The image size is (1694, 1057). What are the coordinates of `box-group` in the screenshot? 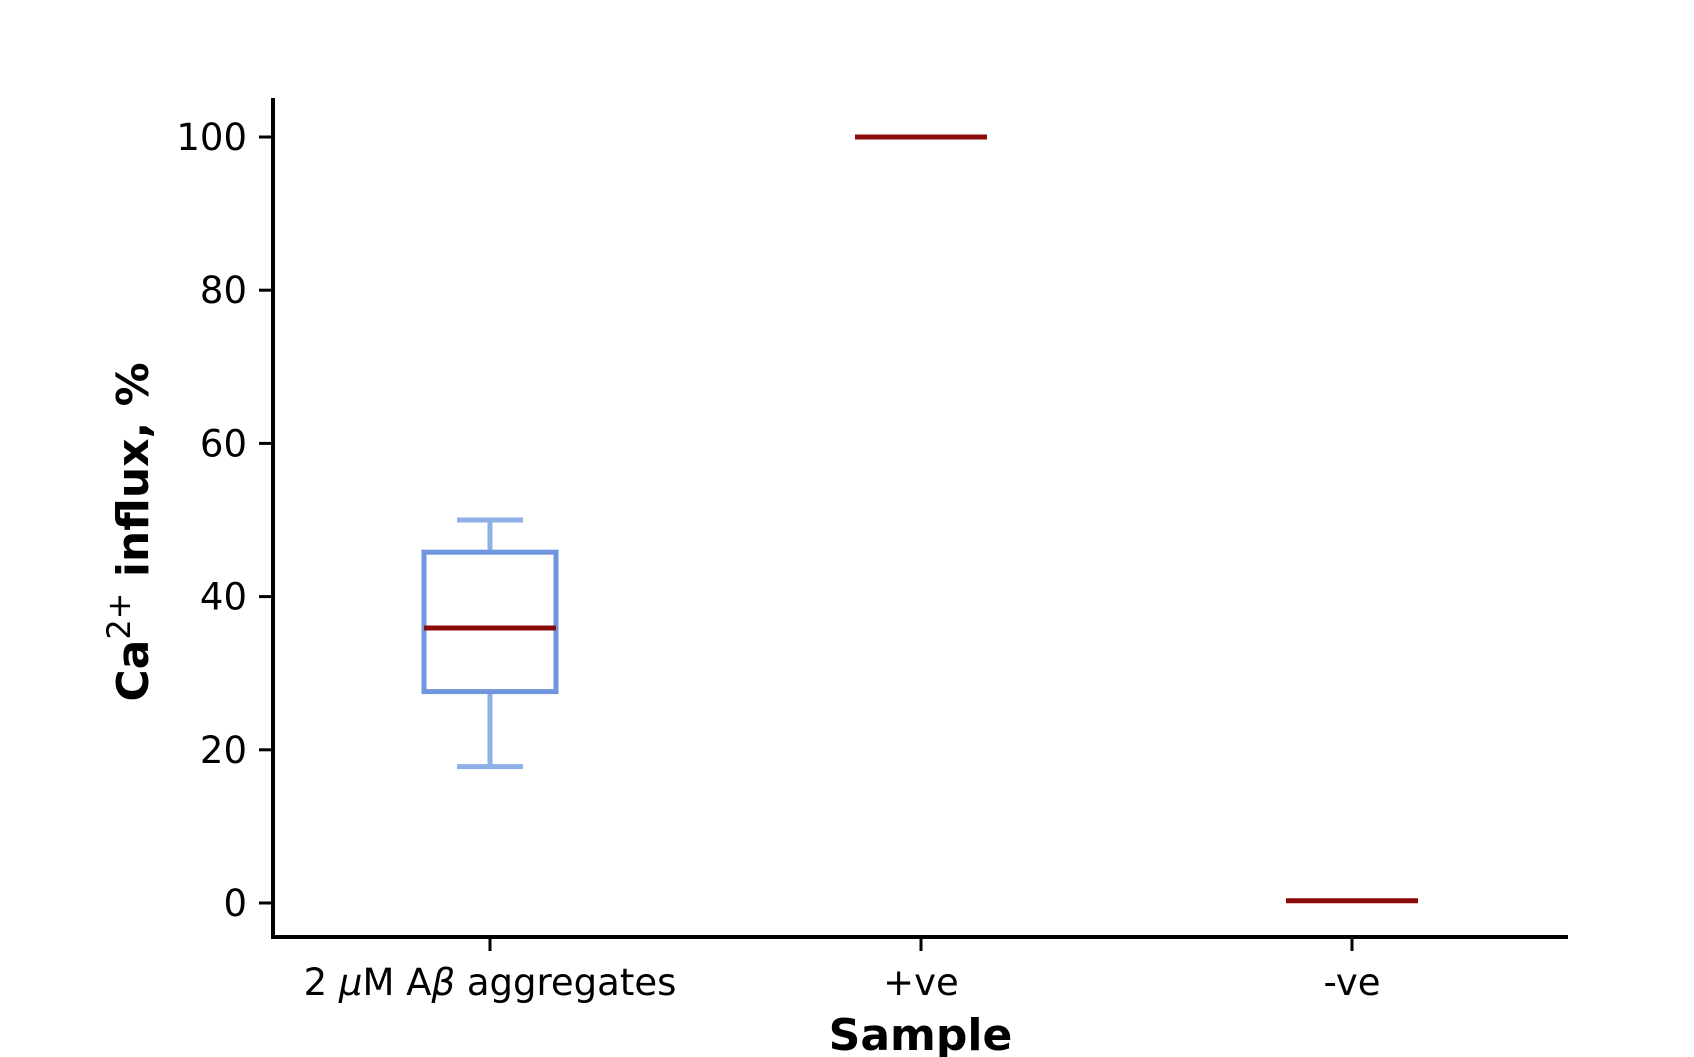 It's located at (490, 643).